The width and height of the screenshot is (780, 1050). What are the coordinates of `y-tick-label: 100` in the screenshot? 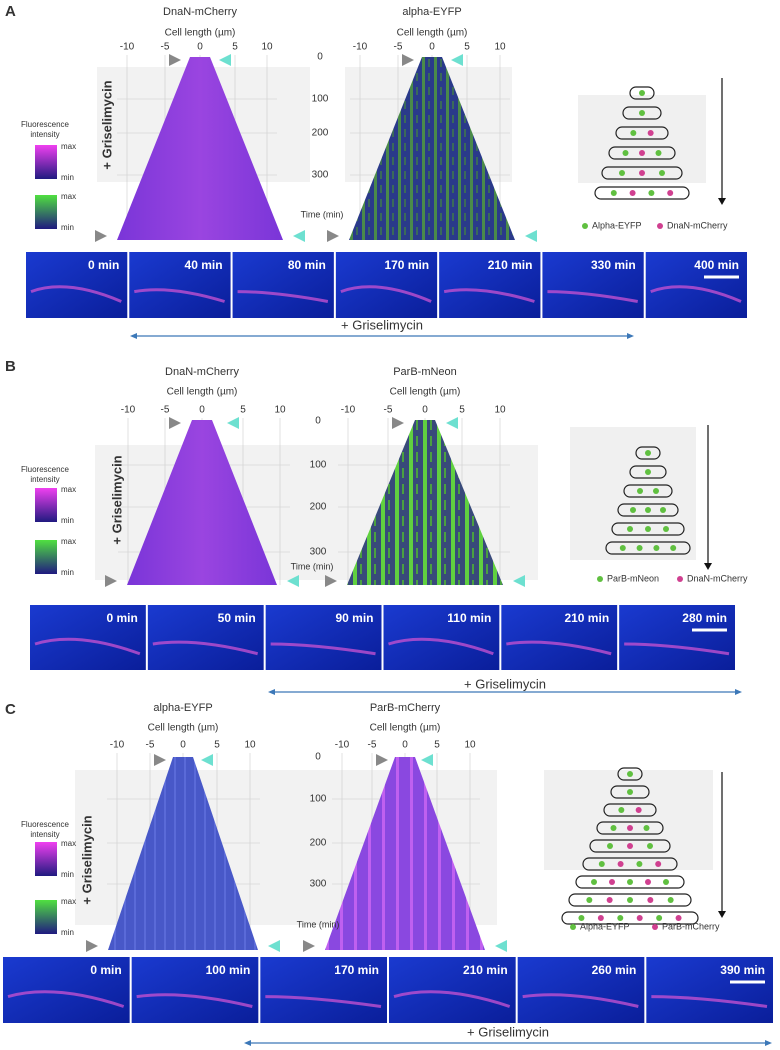 It's located at (320, 99).